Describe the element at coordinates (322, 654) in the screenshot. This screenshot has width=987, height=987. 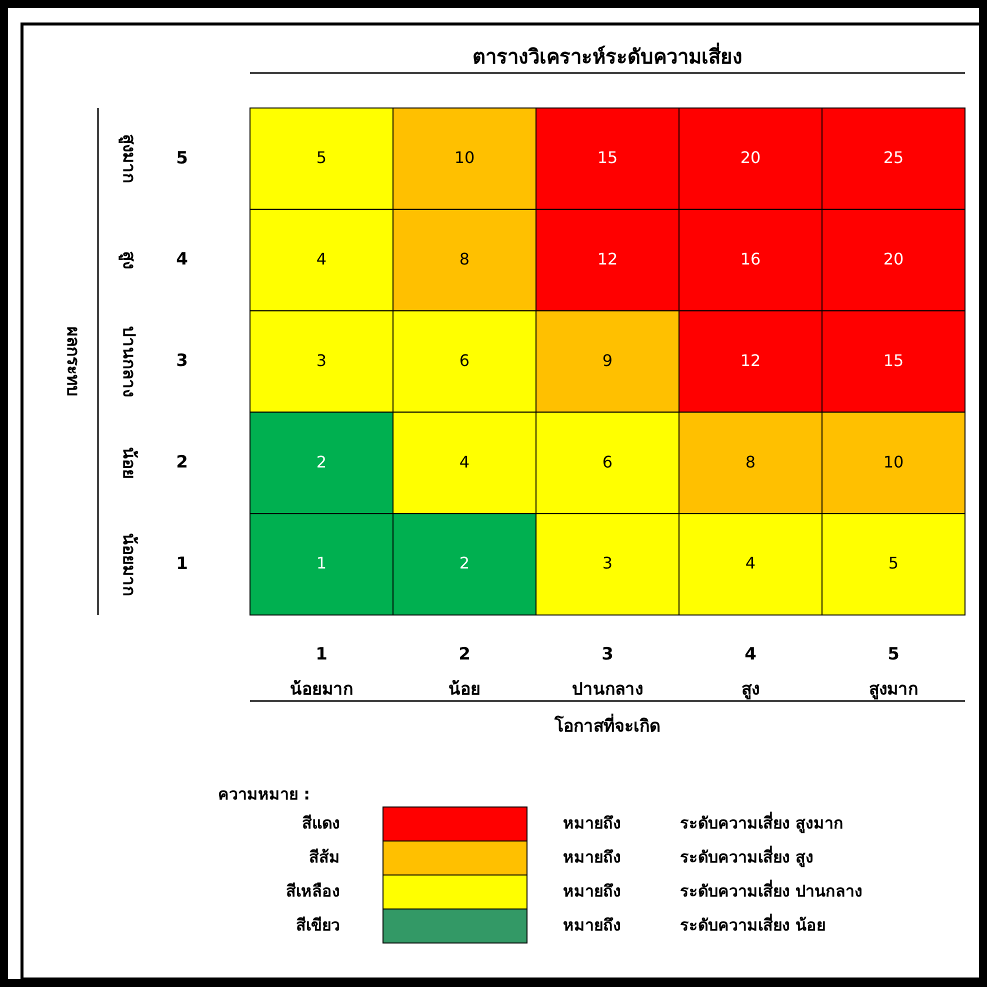
I see `x-tick-label: 1` at that location.